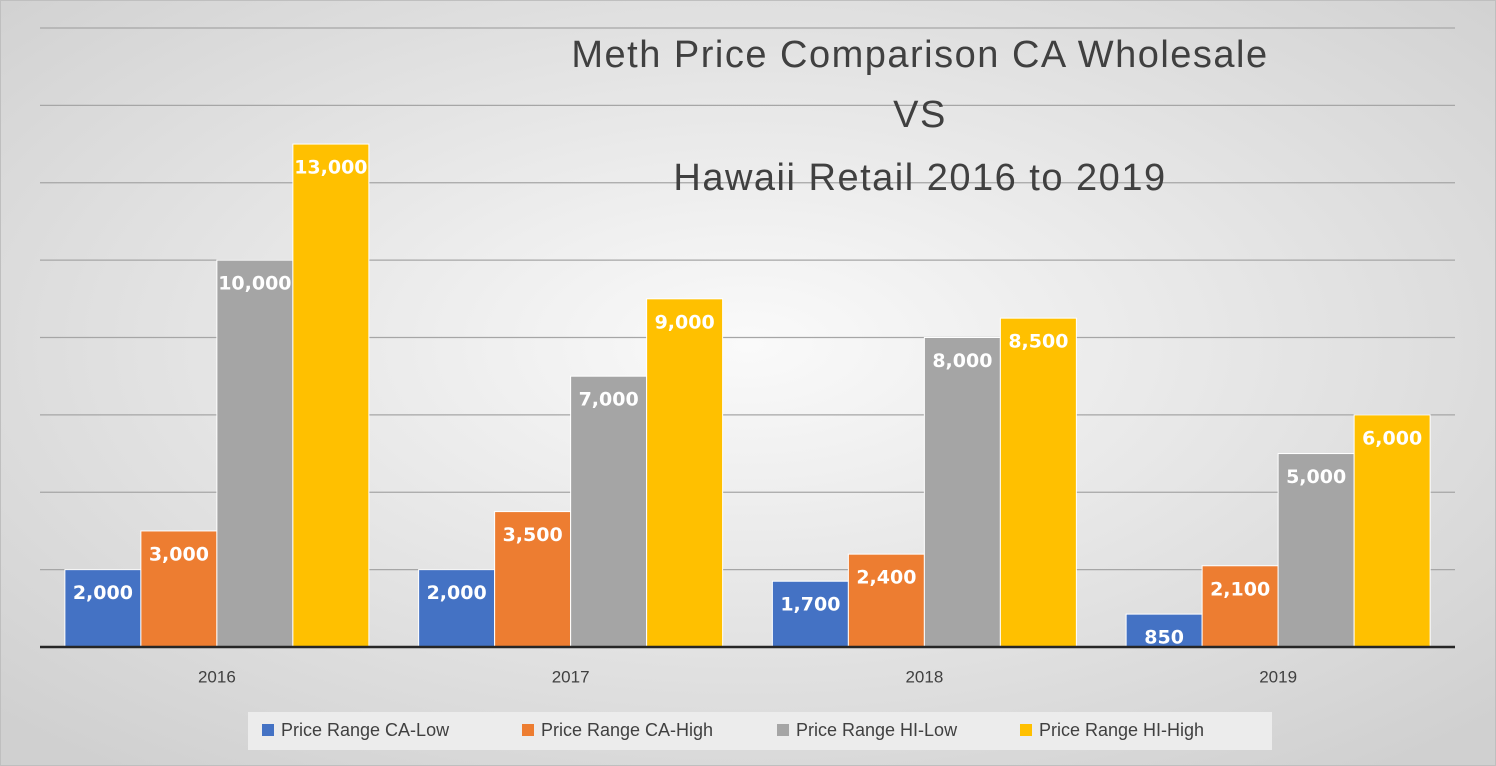 Image resolution: width=1496 pixels, height=766 pixels. I want to click on chart-title: Meth Price Comparison CA Wholesale, so click(919, 55).